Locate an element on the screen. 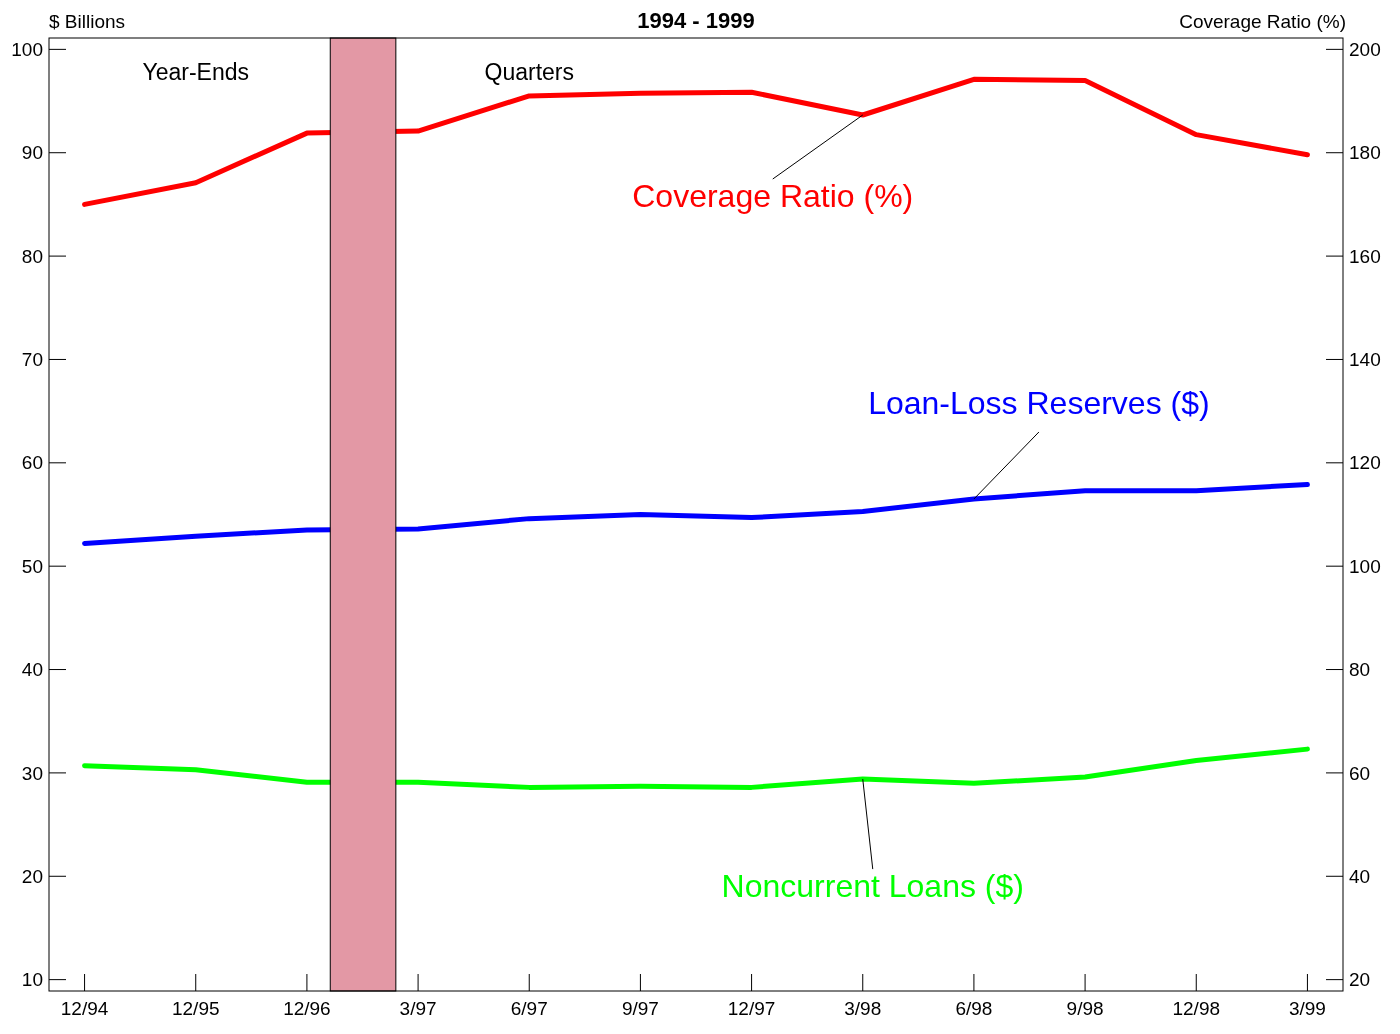 This screenshot has width=1400, height=1034. y-tick-label: 50 is located at coordinates (32, 566).